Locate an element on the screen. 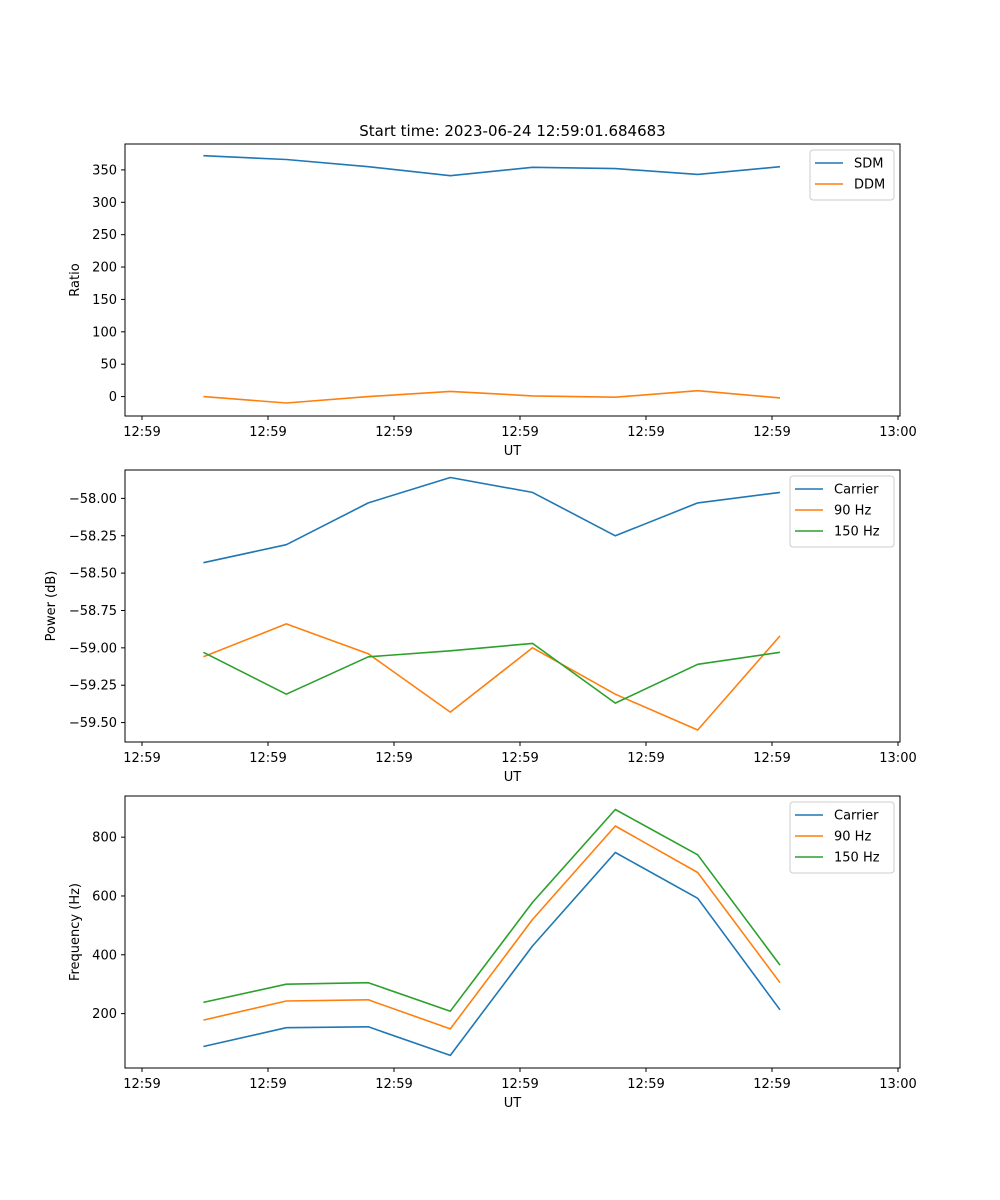 This screenshot has width=1000, height=1200. y-tick-label: −59.00 is located at coordinates (93, 648).